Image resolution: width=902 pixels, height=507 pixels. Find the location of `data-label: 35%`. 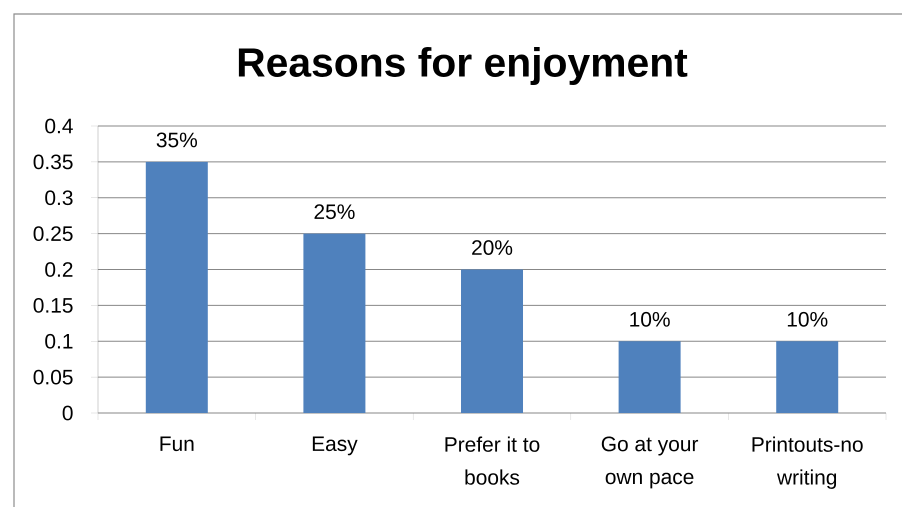

data-label: 35% is located at coordinates (176, 140).